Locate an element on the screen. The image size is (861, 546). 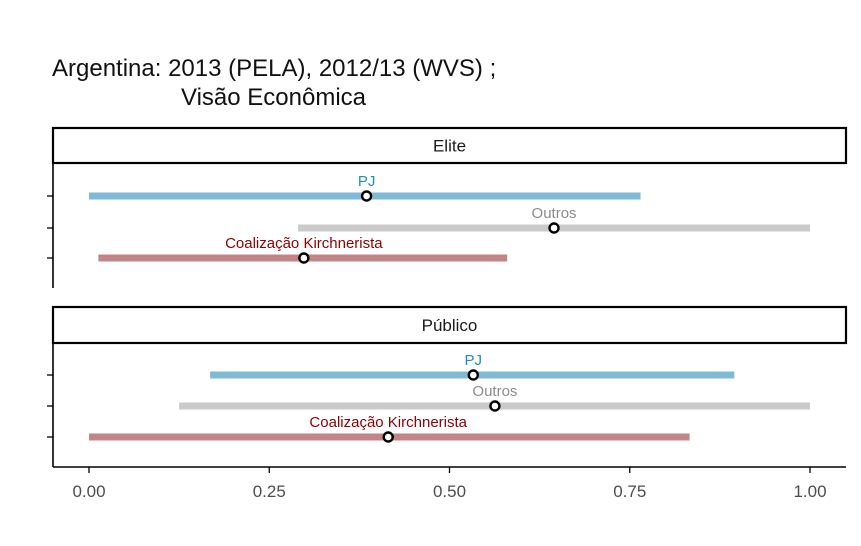
x-tick-label: 0.75 is located at coordinates (629, 491).